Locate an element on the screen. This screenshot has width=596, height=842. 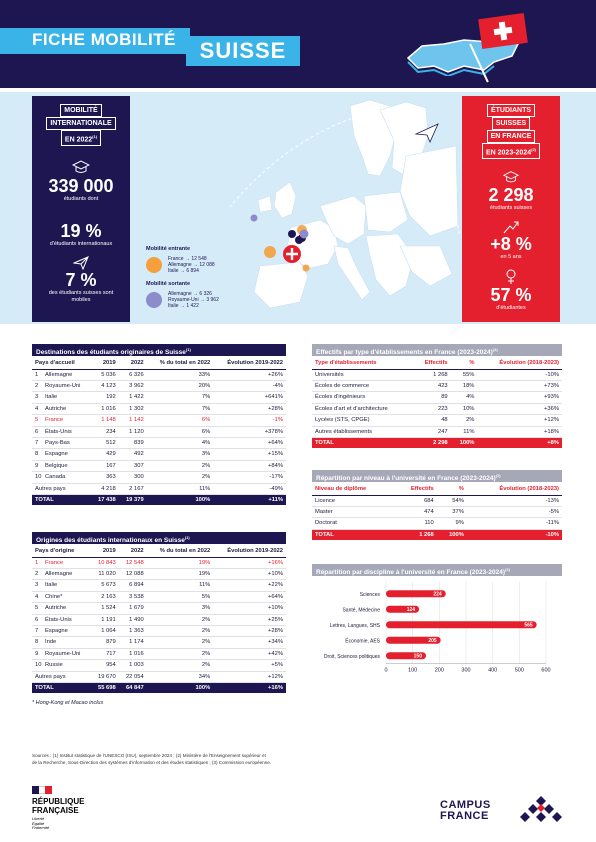
publication-date: Avril 2025 is located at coordinates (547, 85).